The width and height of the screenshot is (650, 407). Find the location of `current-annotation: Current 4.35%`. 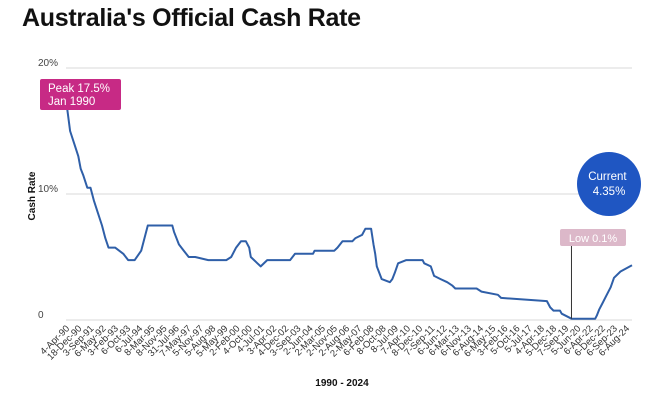

current-annotation: Current 4.35% is located at coordinates (609, 184).